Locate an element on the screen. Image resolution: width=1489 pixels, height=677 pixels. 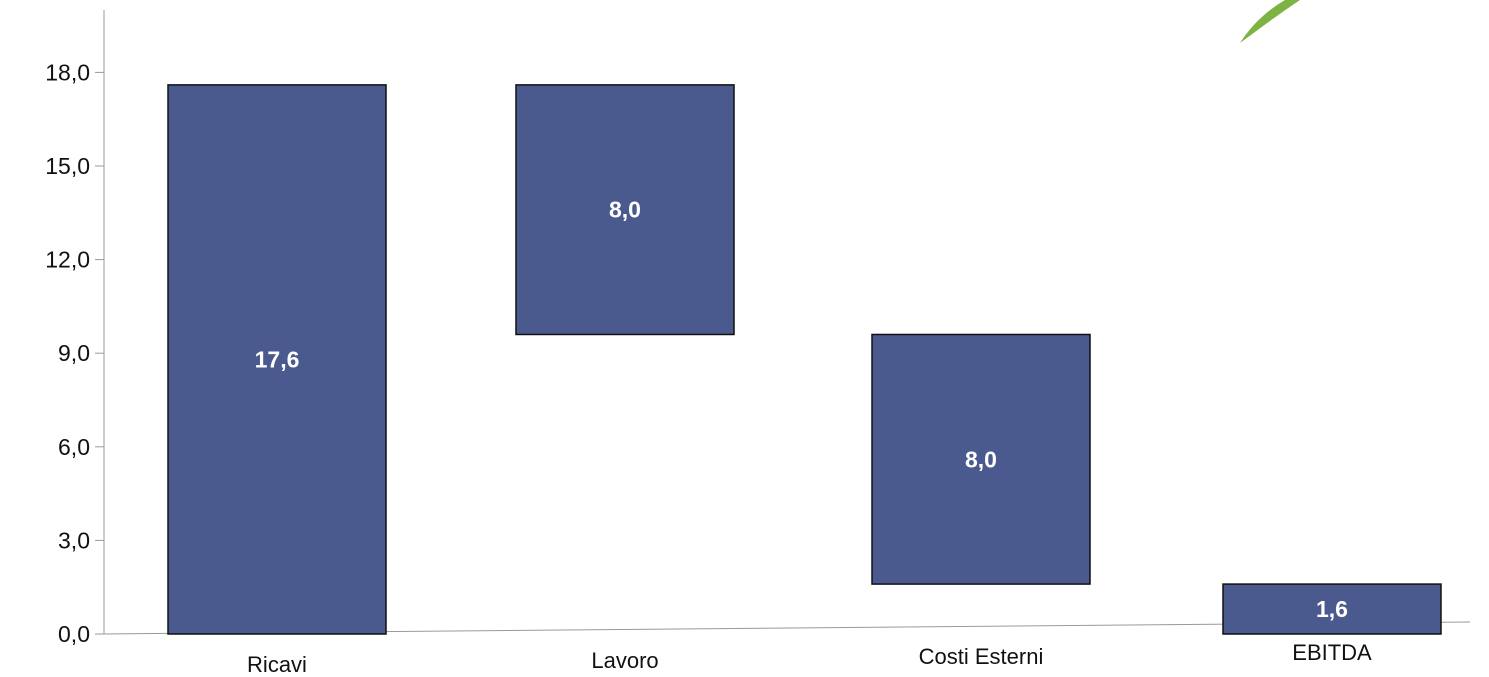
y-tick-label: 18,0 is located at coordinates (67, 72).